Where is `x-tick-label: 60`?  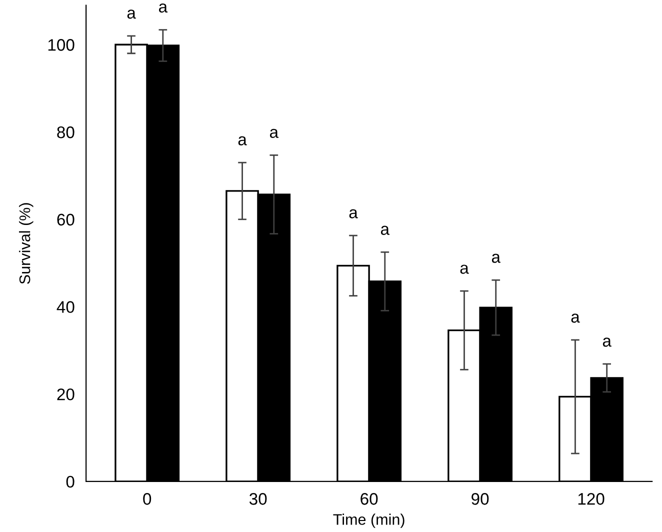
x-tick-label: 60 is located at coordinates (369, 499).